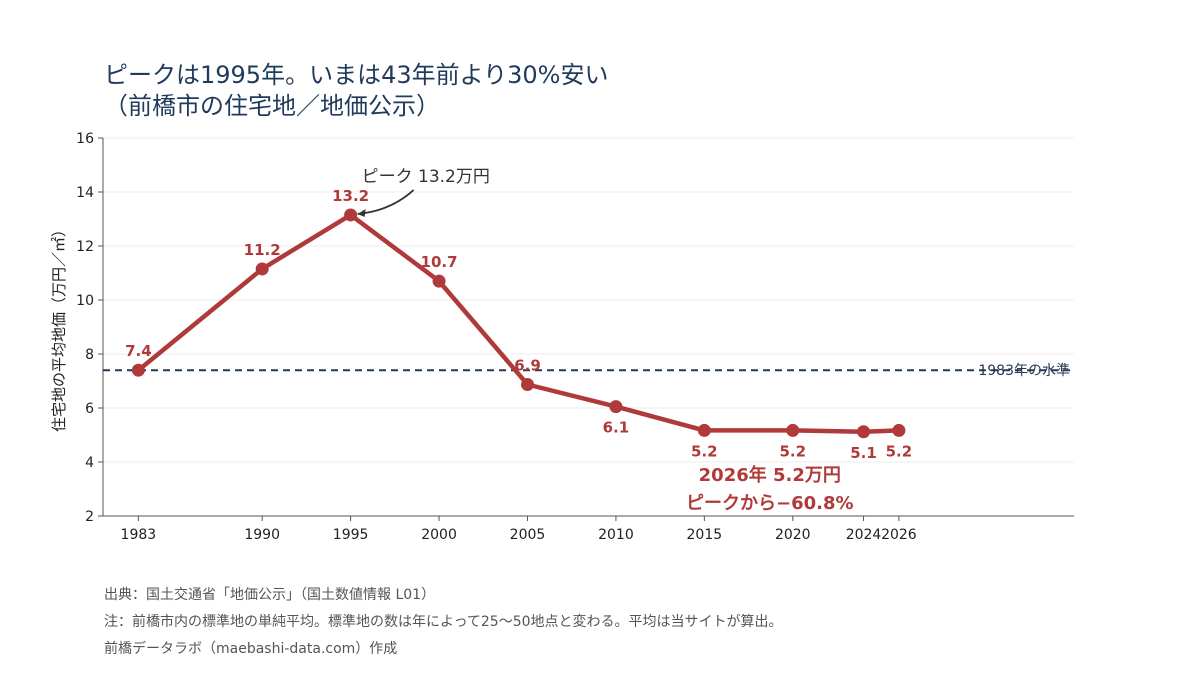  Describe the element at coordinates (528, 535) in the screenshot. I see `x-tick-label: 2005` at that location.